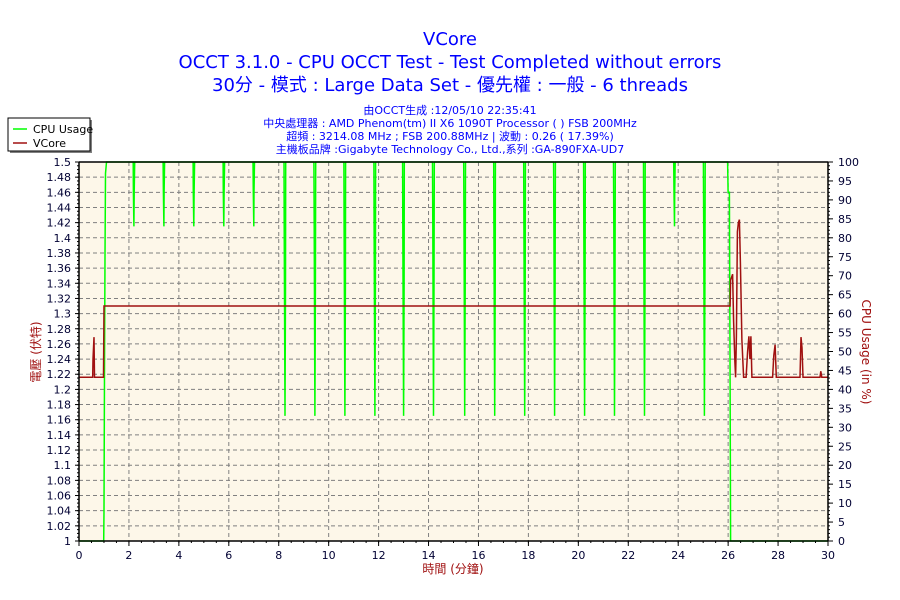 This screenshot has width=900, height=600. Describe the element at coordinates (845, 314) in the screenshot. I see `y2-tick-label: 60` at that location.